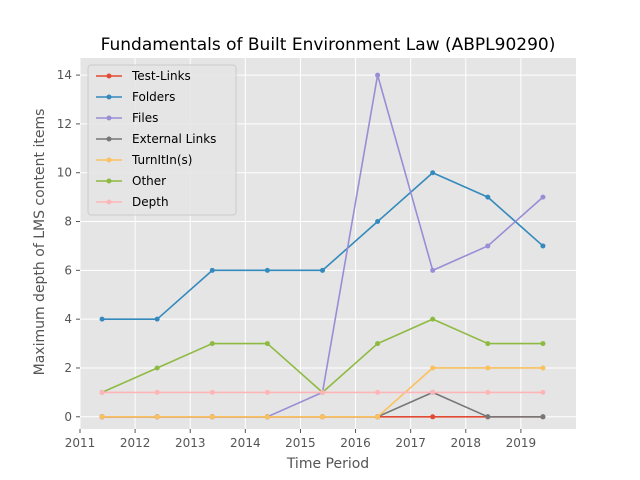 The height and width of the screenshot is (480, 640). Describe the element at coordinates (68, 368) in the screenshot. I see `y-tick-label: 2` at that location.